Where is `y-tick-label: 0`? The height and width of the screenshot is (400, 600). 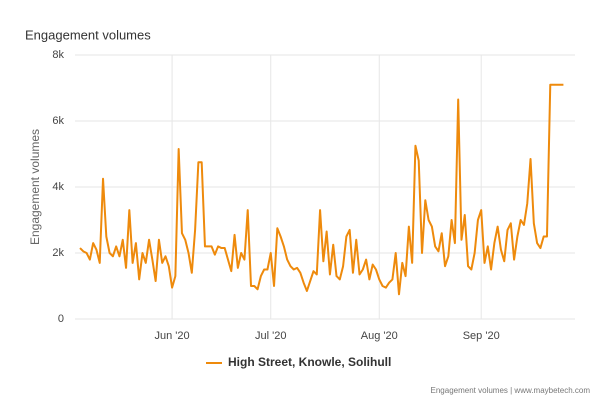
y-tick-label: 0 is located at coordinates (61, 319).